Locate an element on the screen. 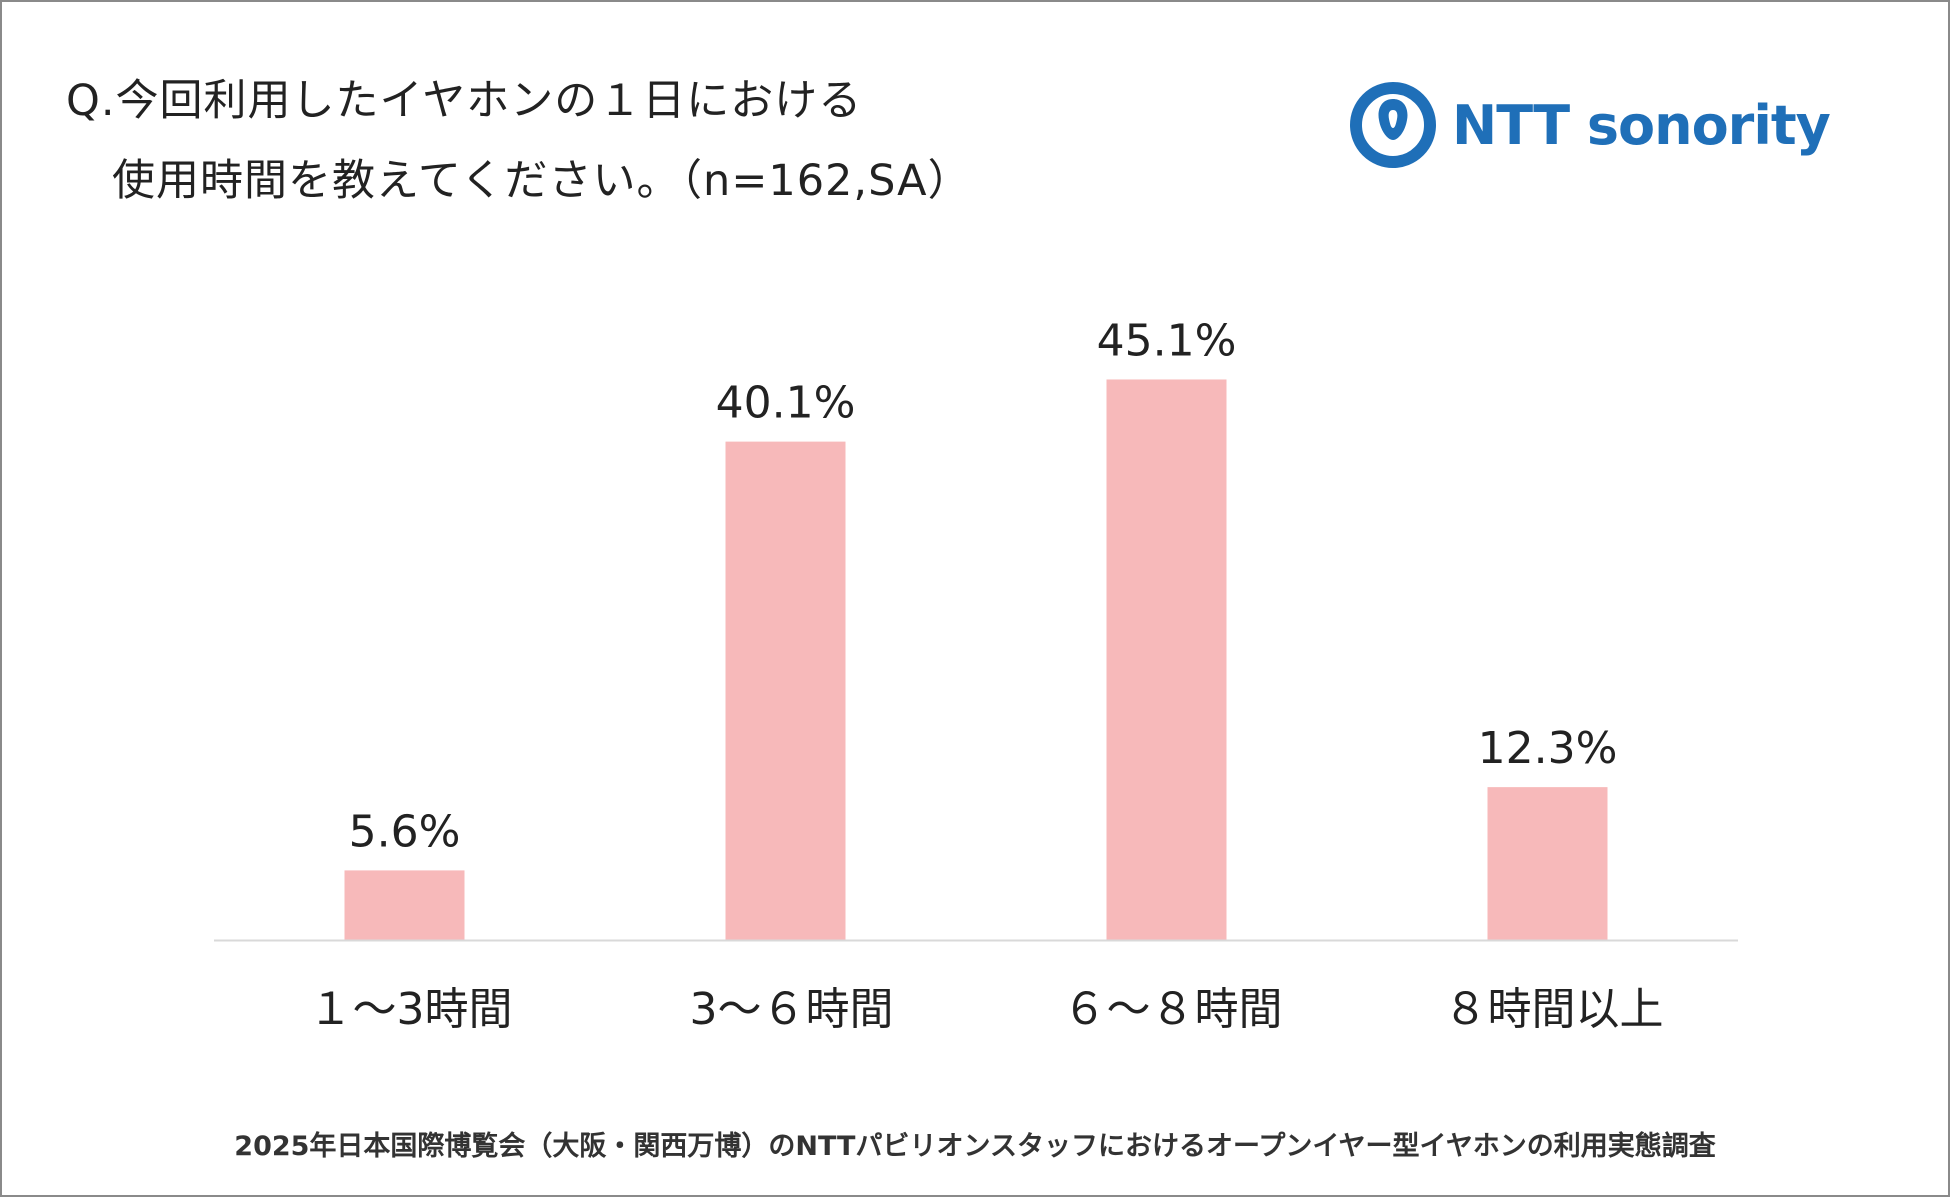 The image size is (1950, 1197). data-label-2: 40.1% is located at coordinates (786, 403).